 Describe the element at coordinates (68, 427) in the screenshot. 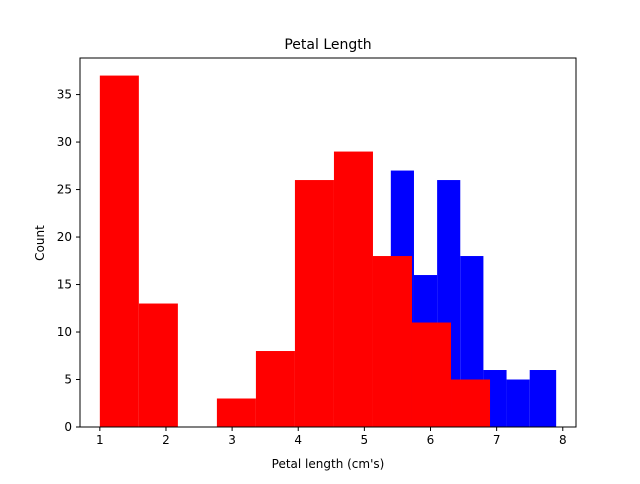

I see `y-tick-label: 0` at that location.